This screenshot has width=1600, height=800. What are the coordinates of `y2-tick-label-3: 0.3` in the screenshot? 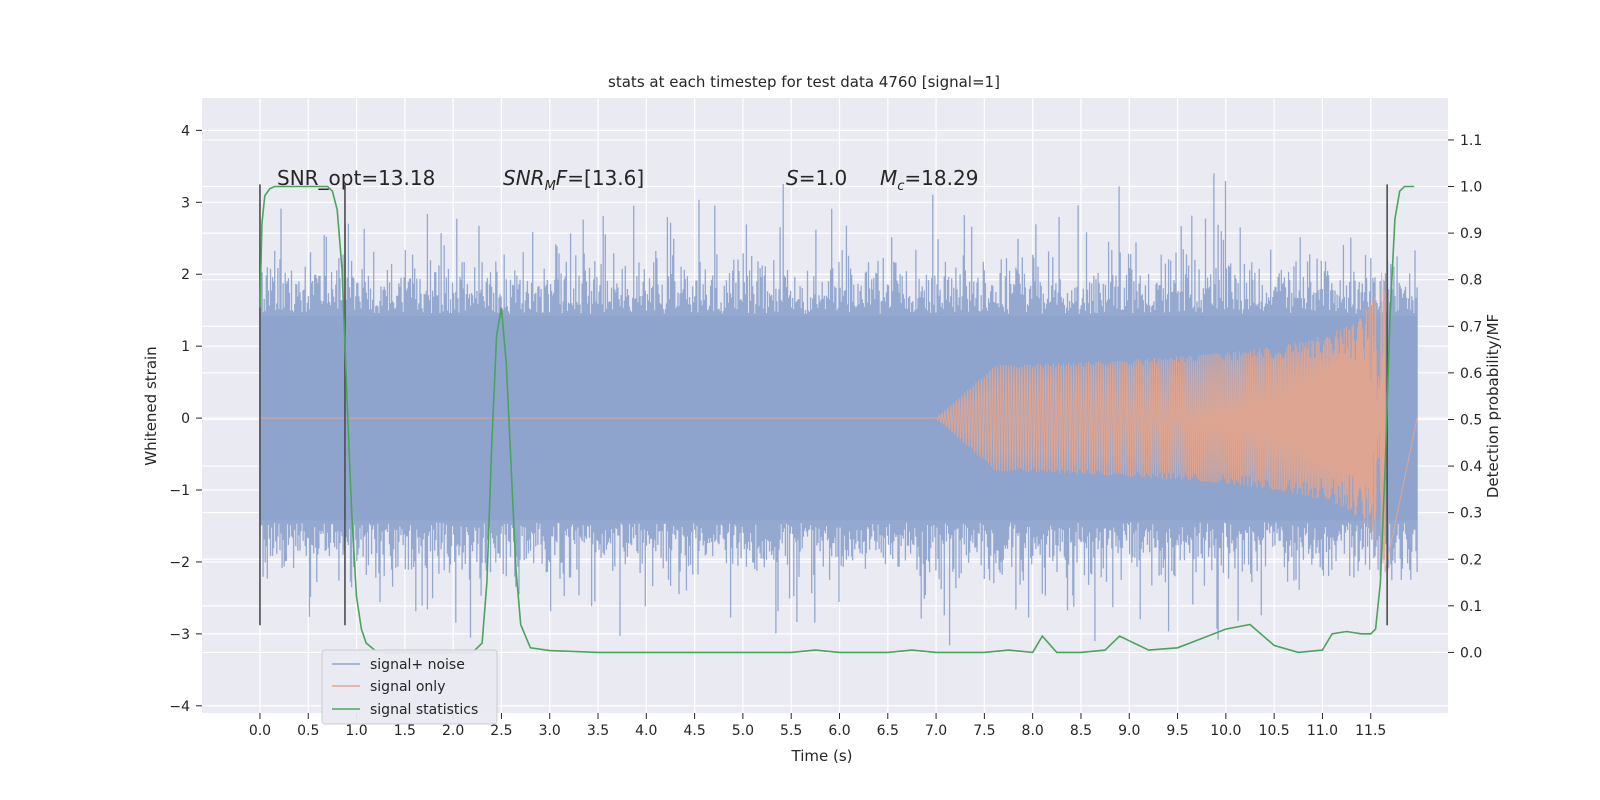 It's located at (1471, 514).